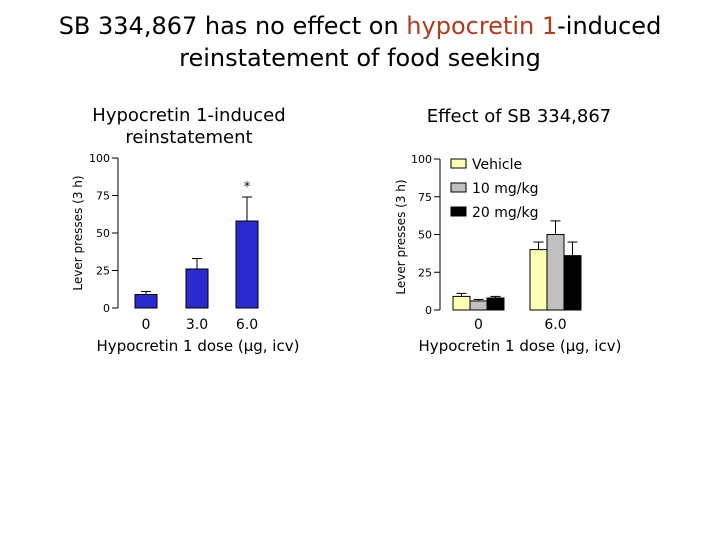  I want to click on chart1-y-tick-label: 50, so click(103, 233).